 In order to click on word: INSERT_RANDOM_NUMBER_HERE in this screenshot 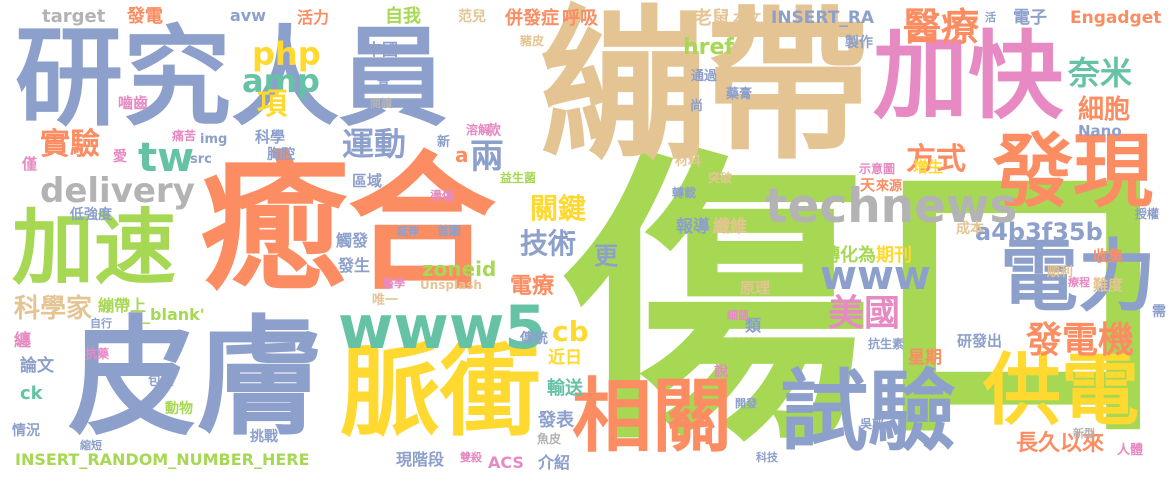, I will do `click(162, 459)`.